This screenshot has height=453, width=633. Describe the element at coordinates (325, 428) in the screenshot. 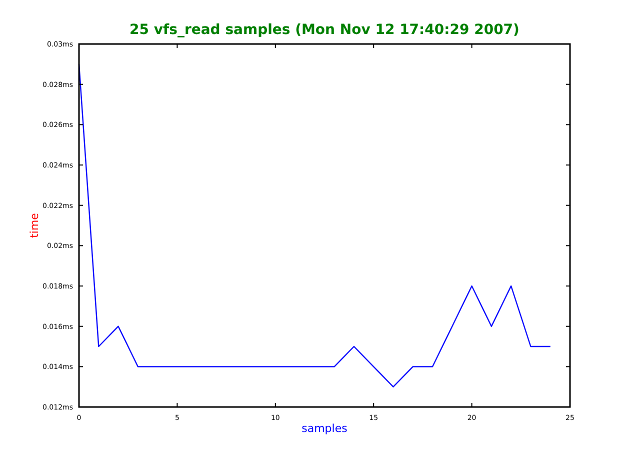

I see `x-axis-title: samples` at that location.